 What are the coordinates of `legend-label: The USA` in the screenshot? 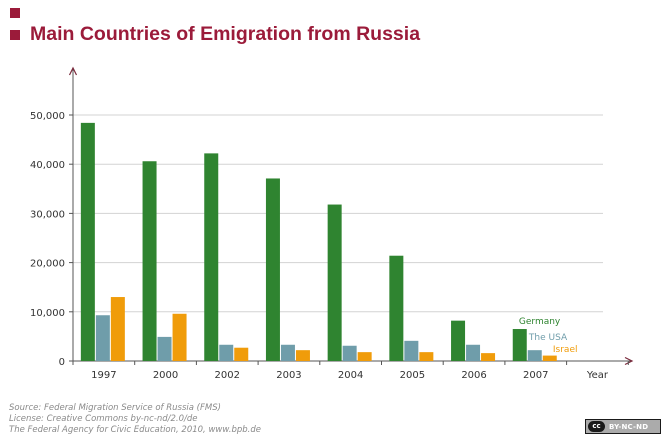 It's located at (548, 338).